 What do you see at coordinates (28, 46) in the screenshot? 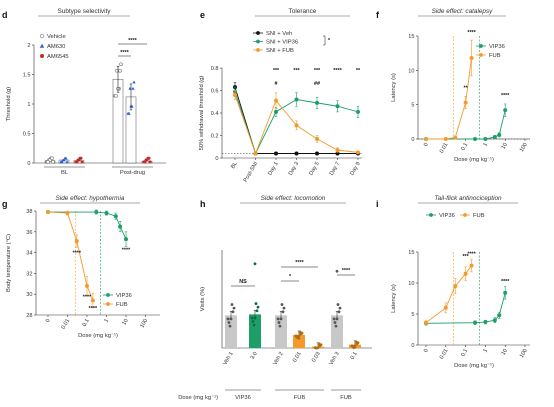
I see `panel-d-ytick-label: 2` at bounding box center [28, 46].